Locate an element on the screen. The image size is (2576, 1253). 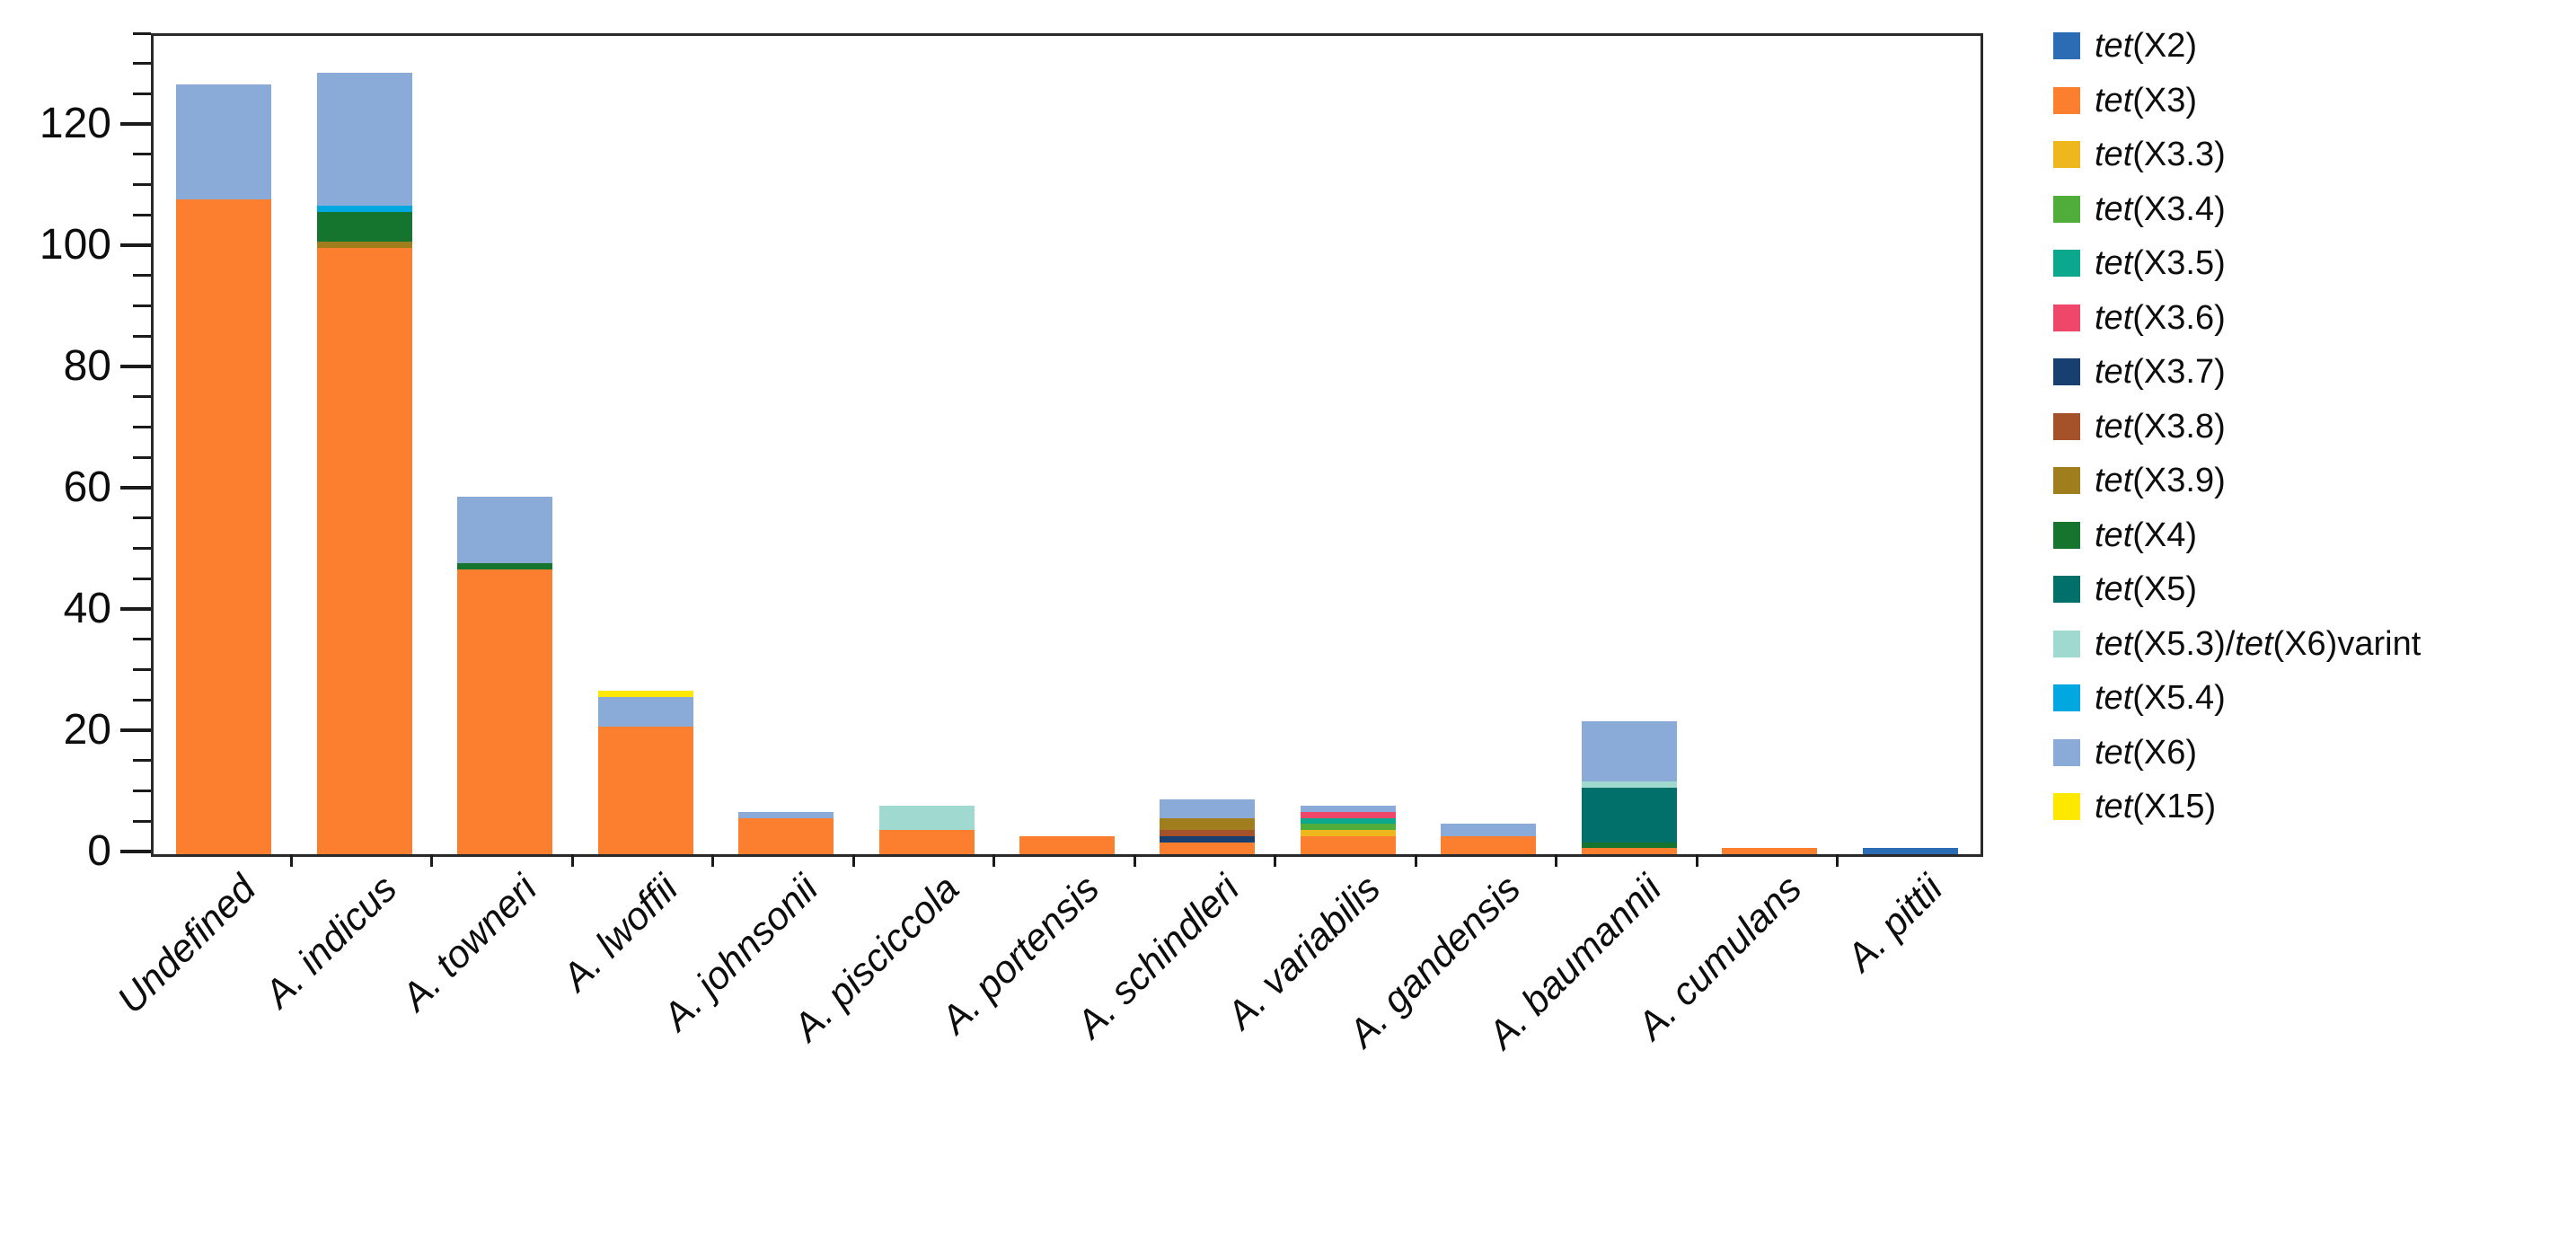
legend-item: tet(X5) is located at coordinates (2125, 589).